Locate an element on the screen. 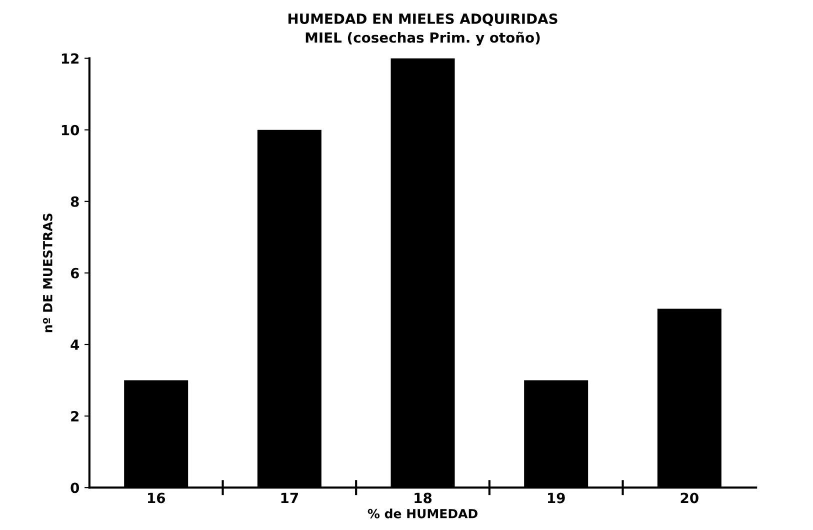 The width and height of the screenshot is (813, 530). chart-subtitle: MIEL (cosechas Prim. y otoño) is located at coordinates (423, 39).